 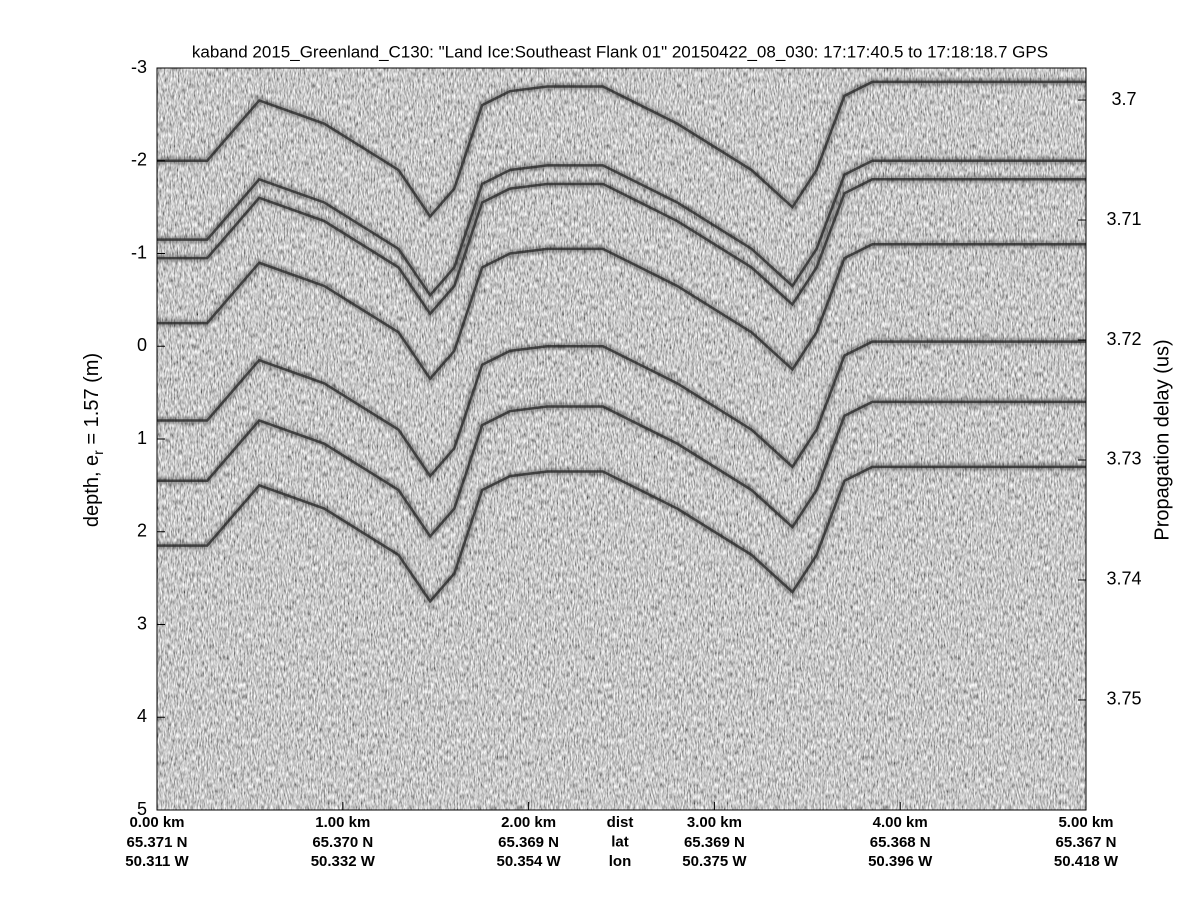 I want to click on y-label-part: depth, e, so click(x=92, y=491).